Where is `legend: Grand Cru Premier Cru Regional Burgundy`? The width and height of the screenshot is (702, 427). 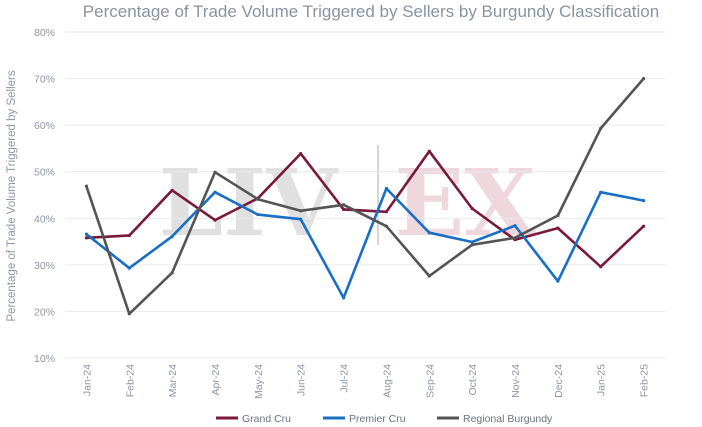
legend: Grand Cru Premier Cru Regional Burgundy is located at coordinates (384, 419).